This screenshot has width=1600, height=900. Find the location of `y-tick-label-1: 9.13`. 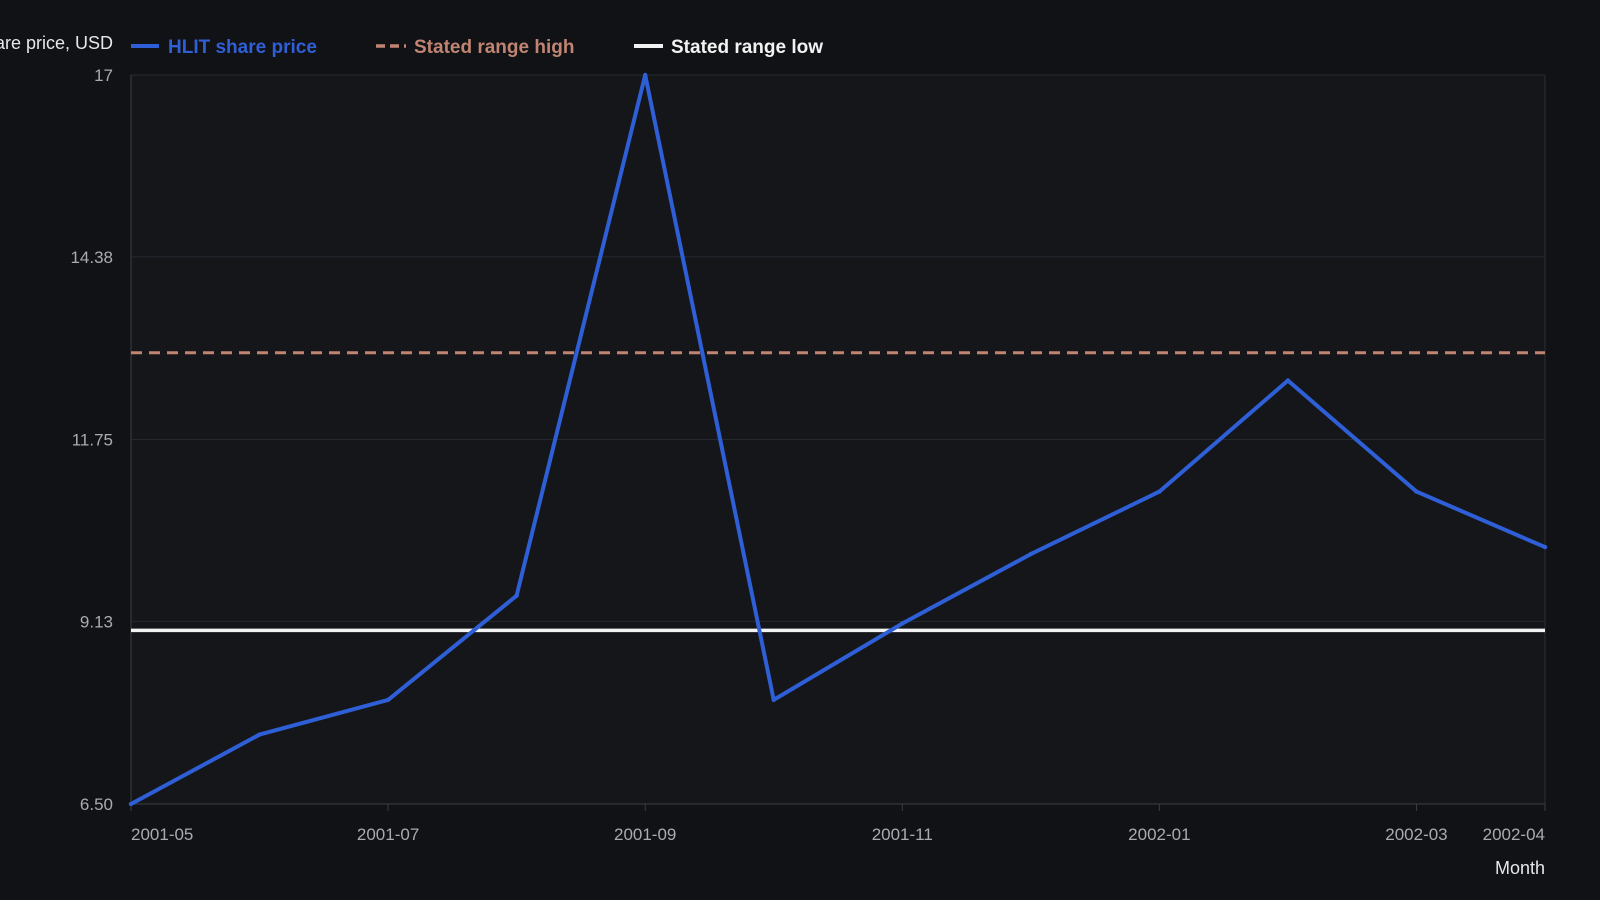

y-tick-label-1: 9.13 is located at coordinates (96, 621).